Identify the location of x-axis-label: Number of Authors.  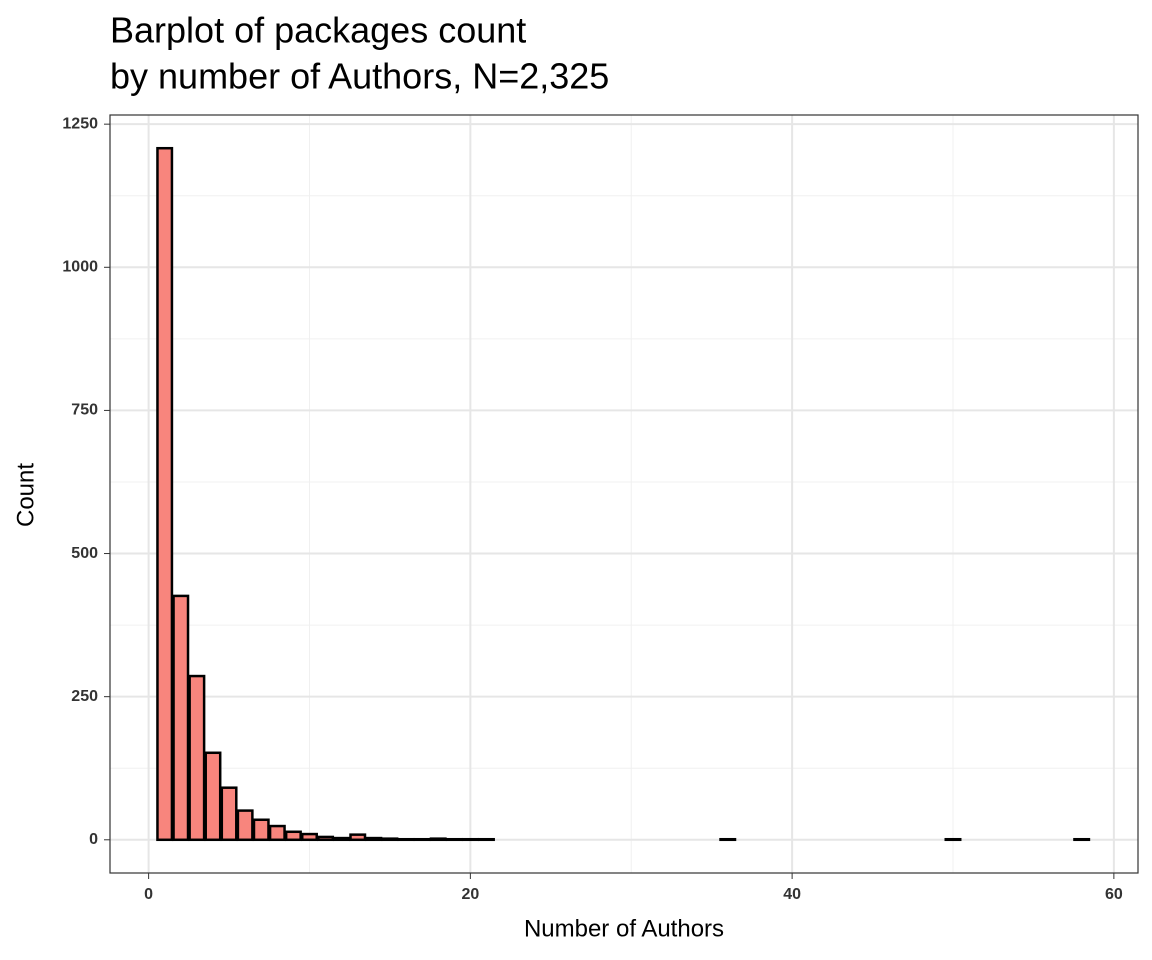
(624, 928).